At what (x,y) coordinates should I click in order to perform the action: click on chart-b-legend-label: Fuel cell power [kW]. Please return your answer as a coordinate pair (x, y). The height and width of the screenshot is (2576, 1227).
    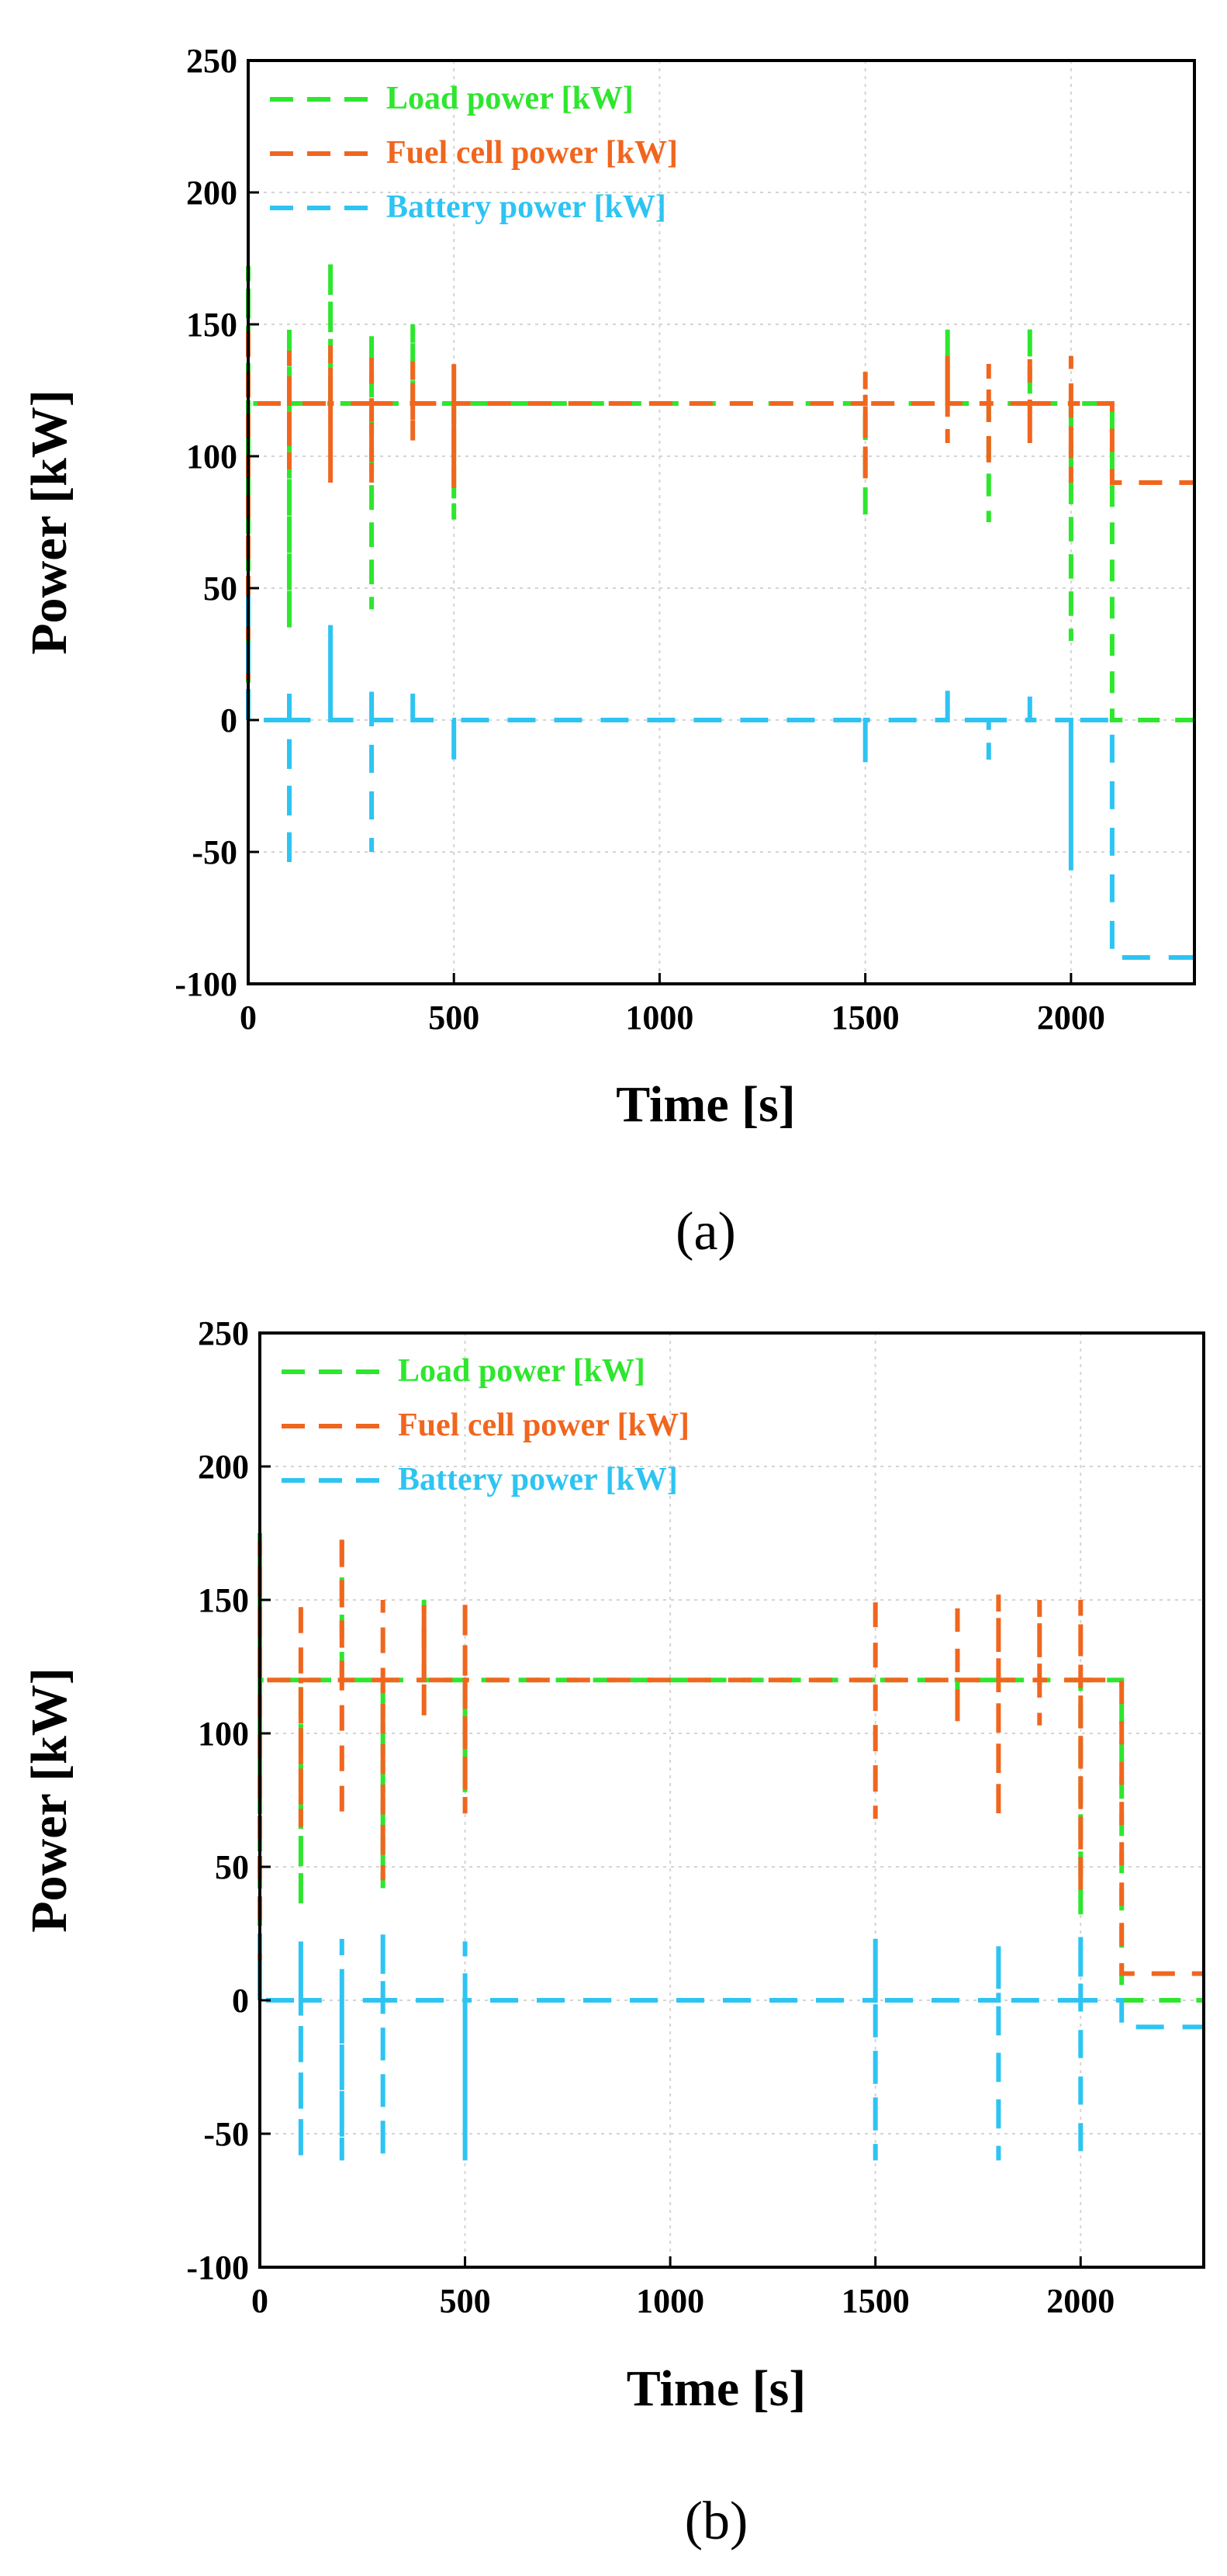
    Looking at the image, I should click on (544, 1425).